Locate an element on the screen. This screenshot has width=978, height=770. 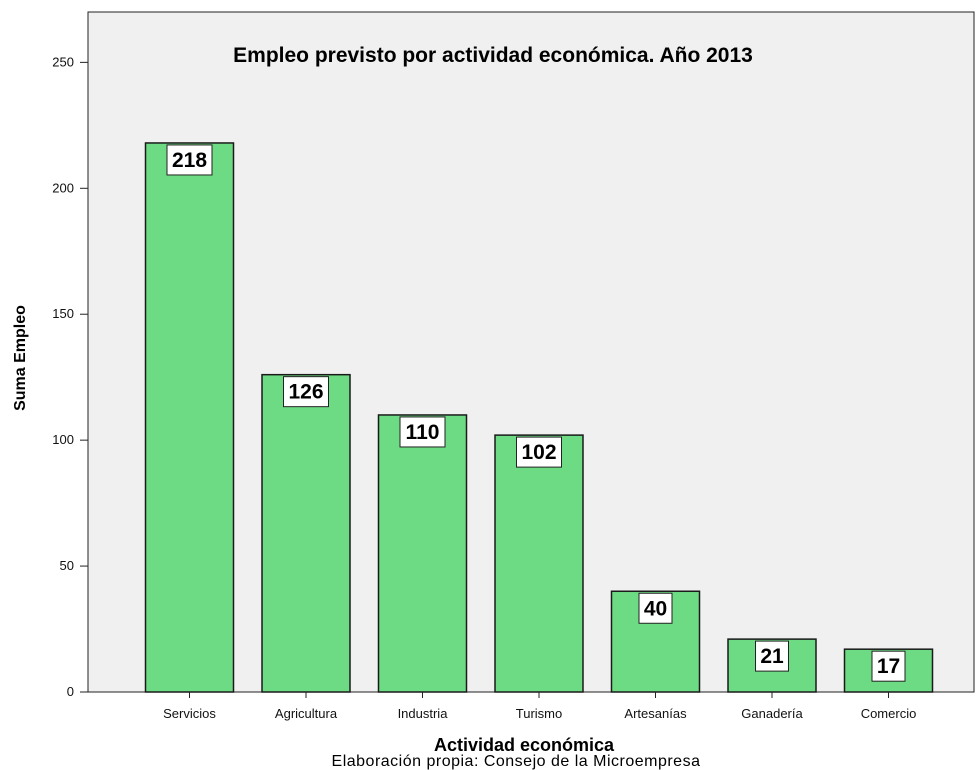
data-label: 21 is located at coordinates (772, 656).